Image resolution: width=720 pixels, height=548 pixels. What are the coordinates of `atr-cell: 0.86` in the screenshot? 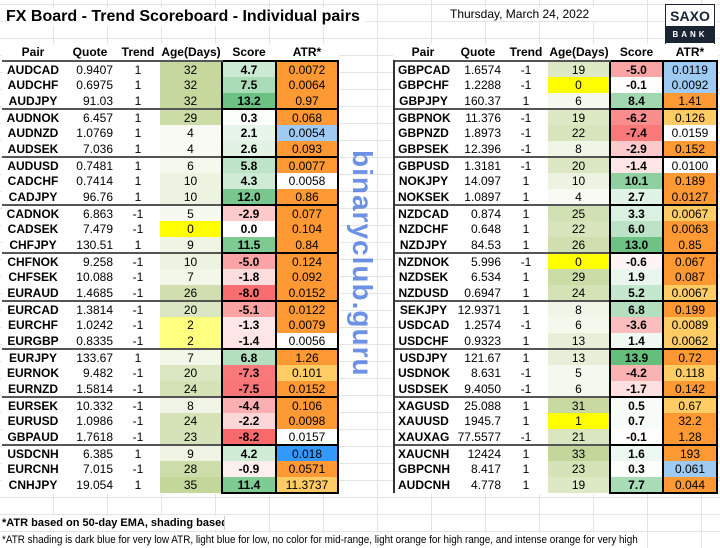 It's located at (307, 197).